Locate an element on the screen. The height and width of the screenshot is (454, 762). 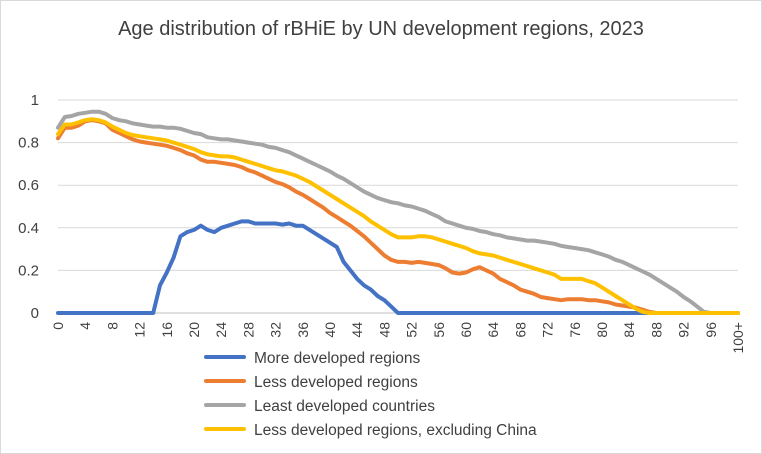
x-tick-label: 72 is located at coordinates (548, 330).